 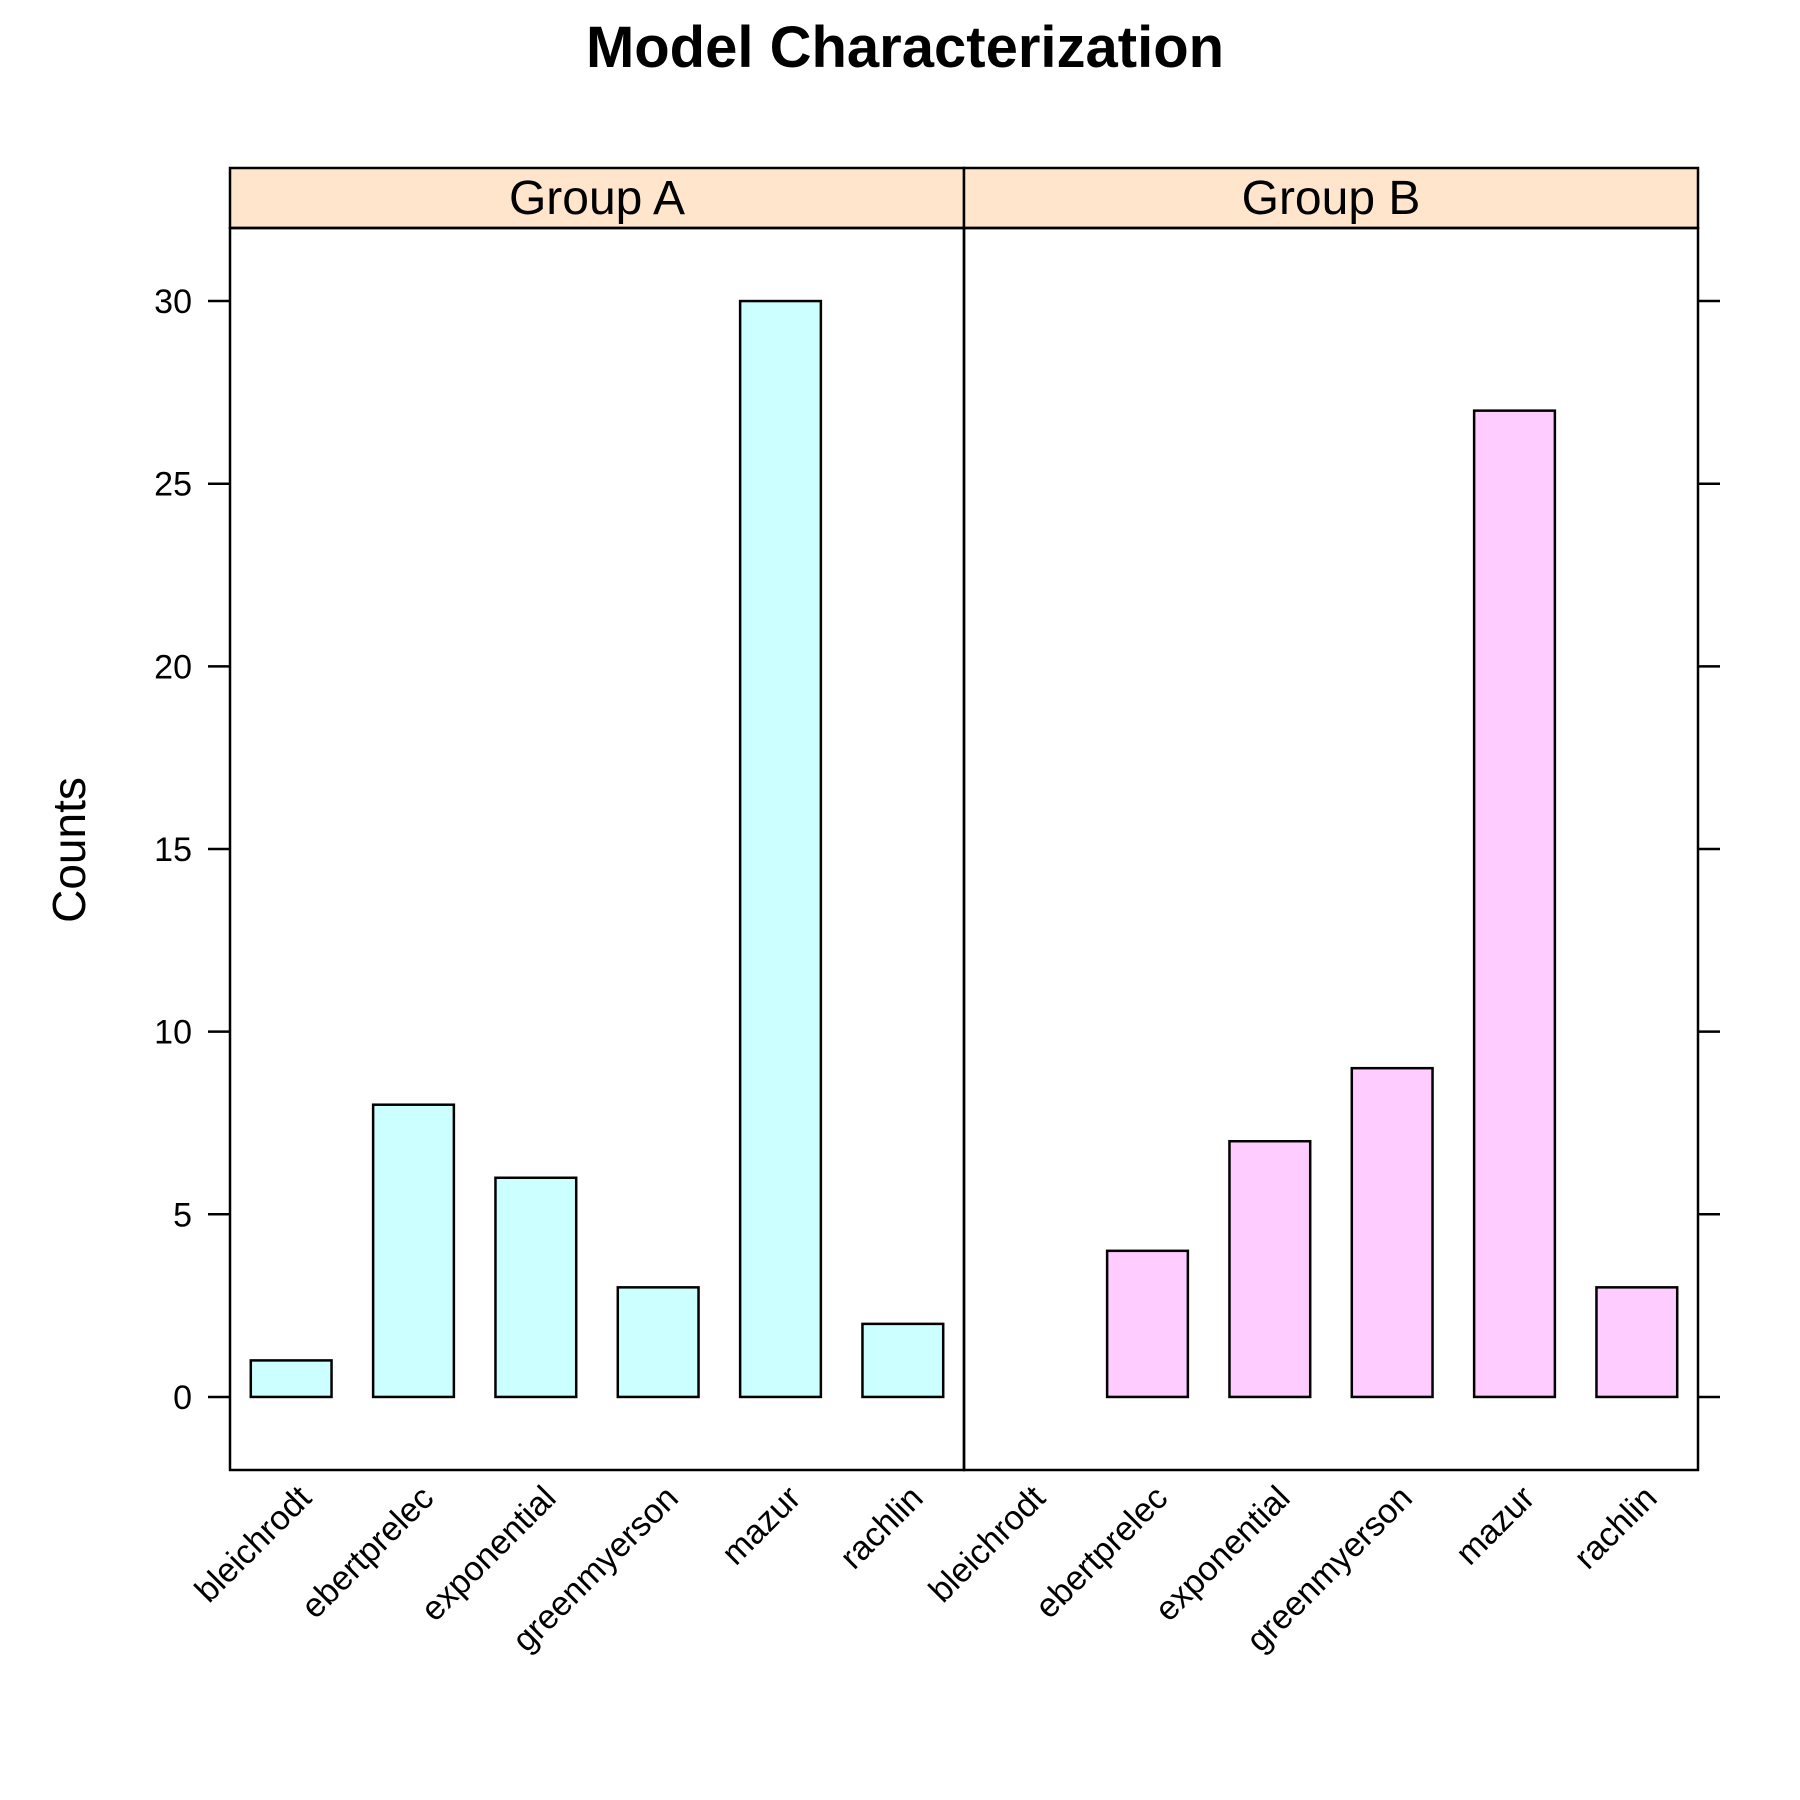 What do you see at coordinates (1392, 1232) in the screenshot?
I see `panel-2-bar-greenmyerson` at bounding box center [1392, 1232].